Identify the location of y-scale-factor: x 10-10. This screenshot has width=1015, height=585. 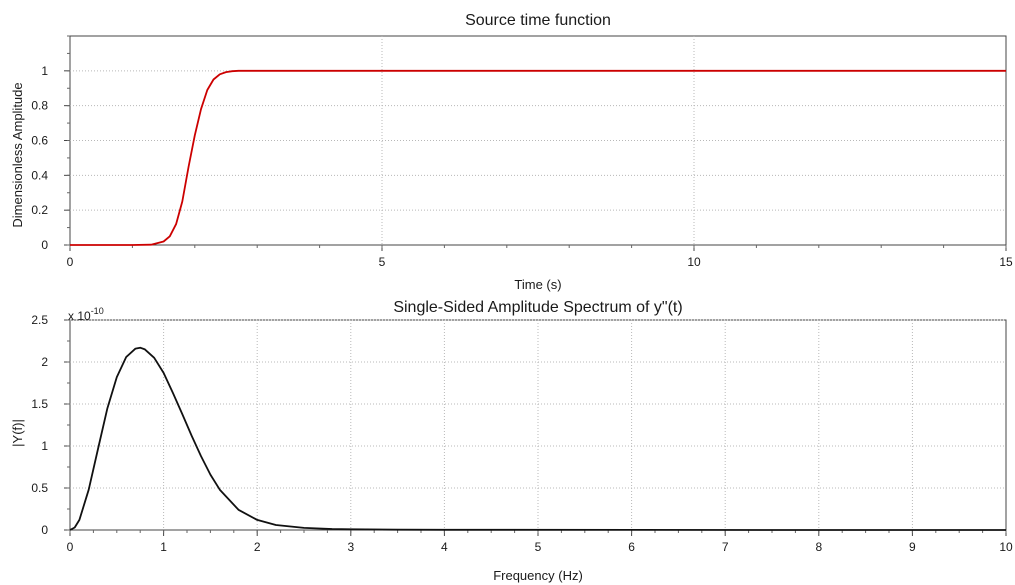
(86, 314).